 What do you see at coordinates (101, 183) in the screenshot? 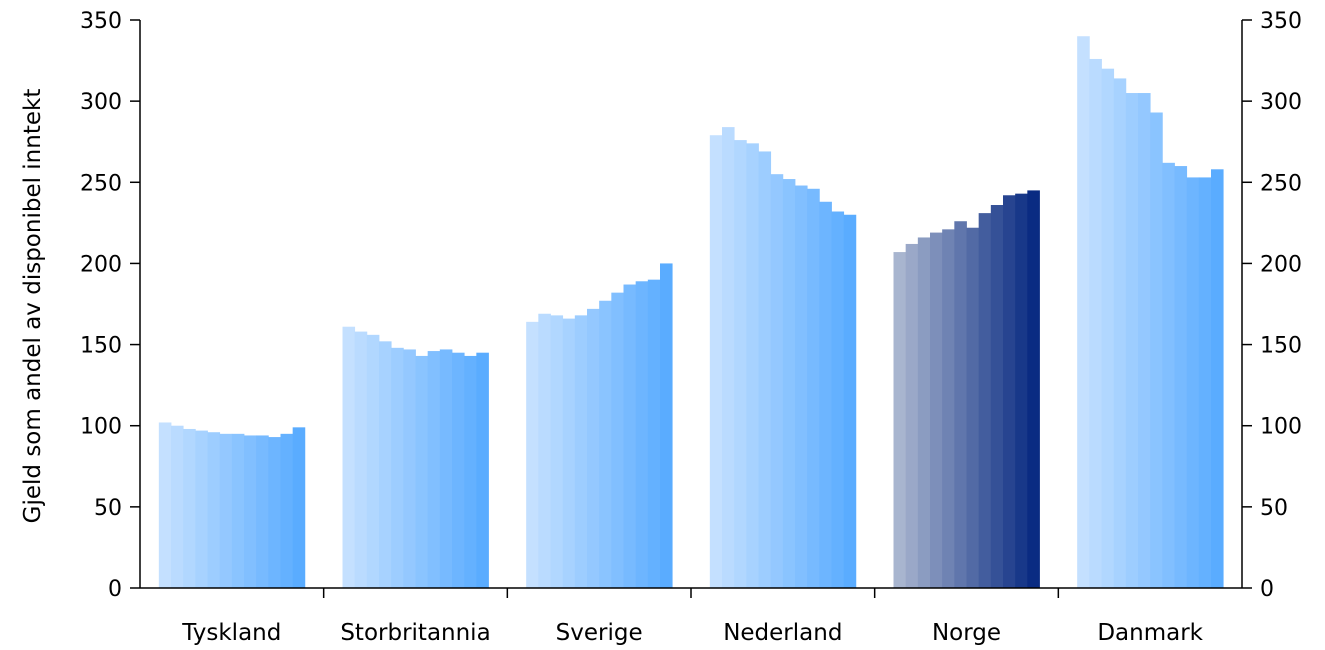
I see `y-tick-label-left-250: 250` at bounding box center [101, 183].